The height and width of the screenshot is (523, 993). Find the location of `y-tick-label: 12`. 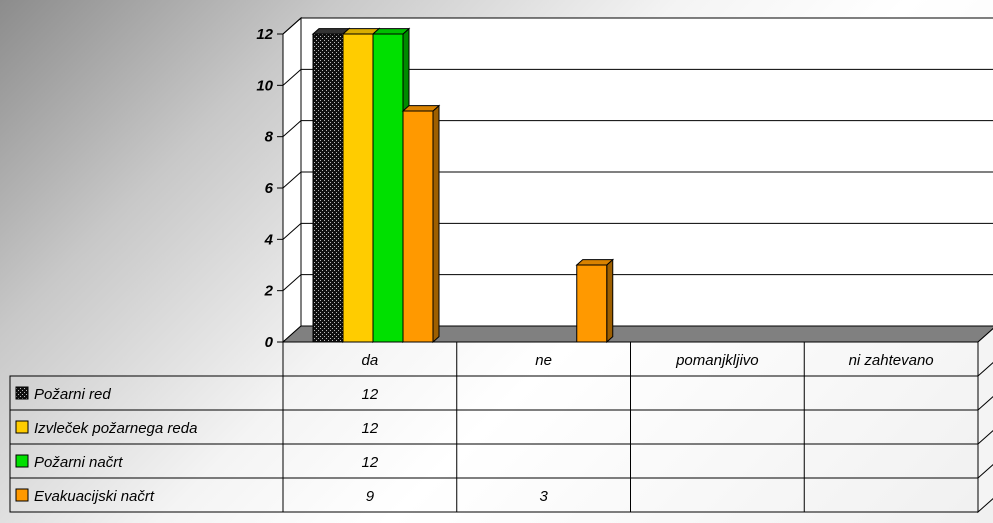

y-tick-label: 12 is located at coordinates (264, 34).